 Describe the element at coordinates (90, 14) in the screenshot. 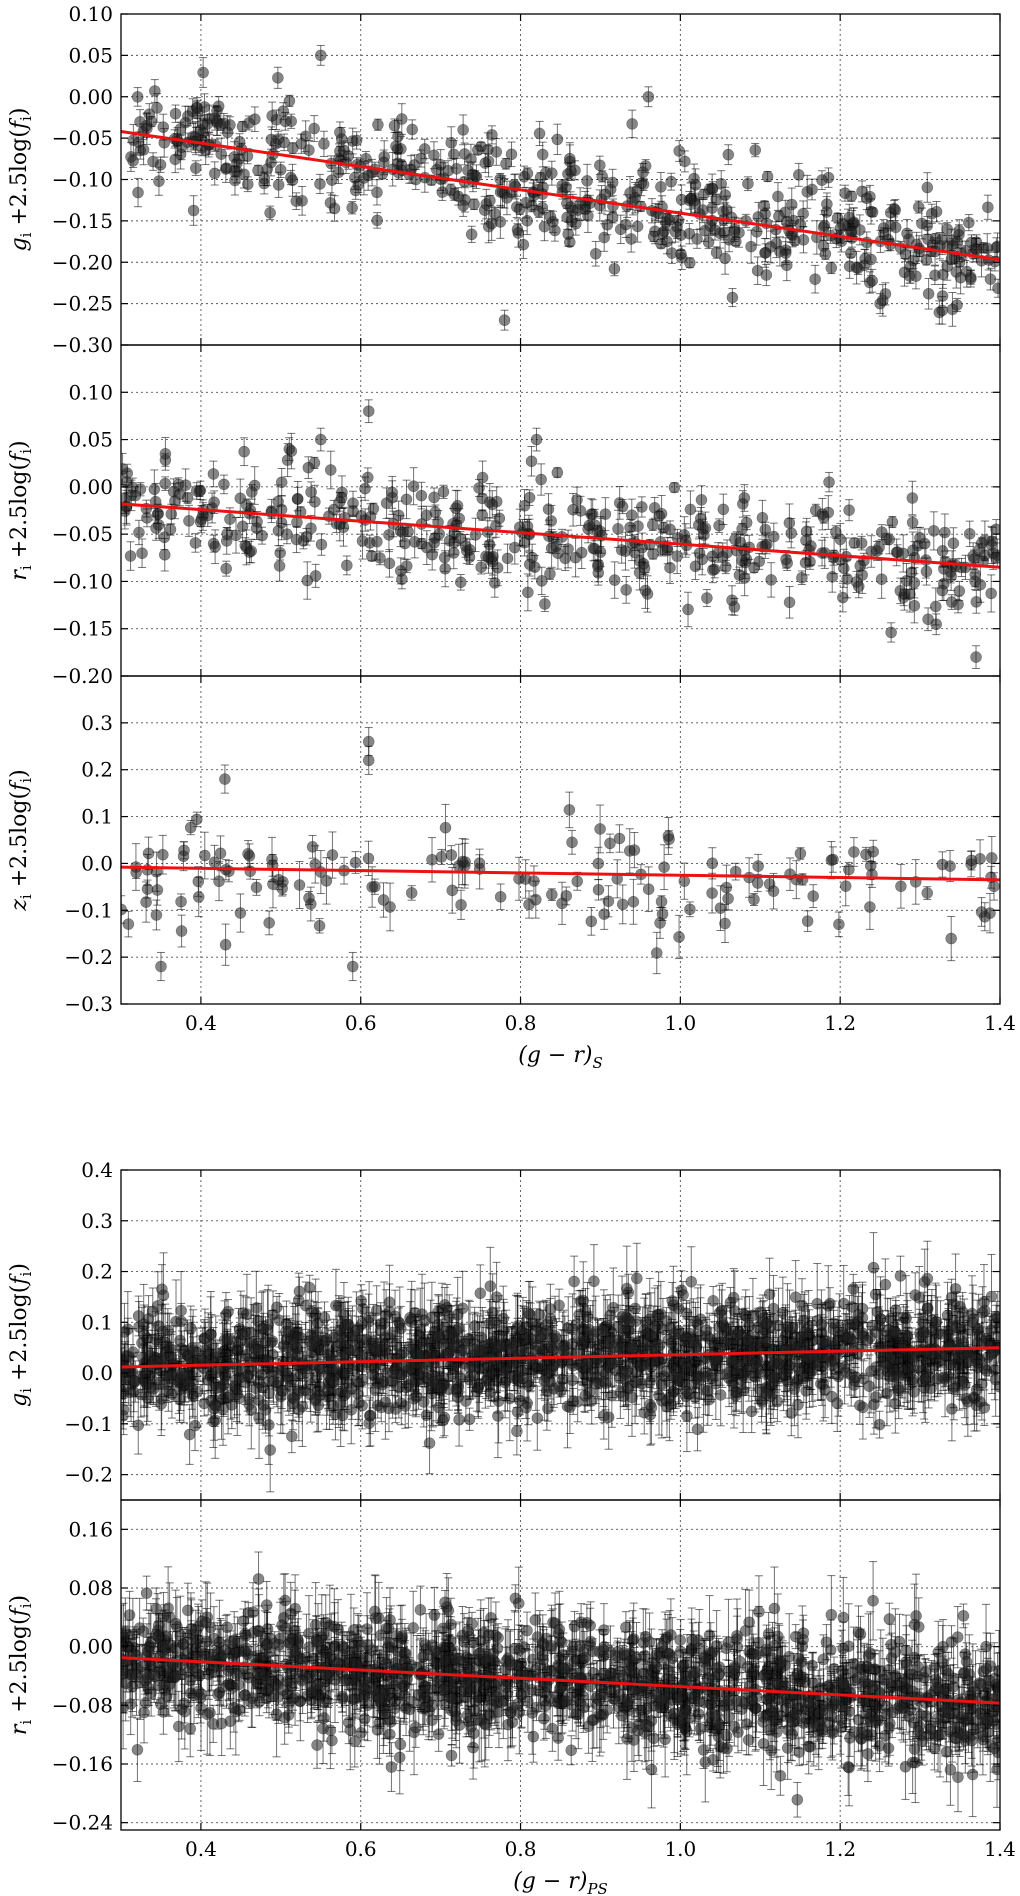

I see `y-tick-label: 0.10` at that location.